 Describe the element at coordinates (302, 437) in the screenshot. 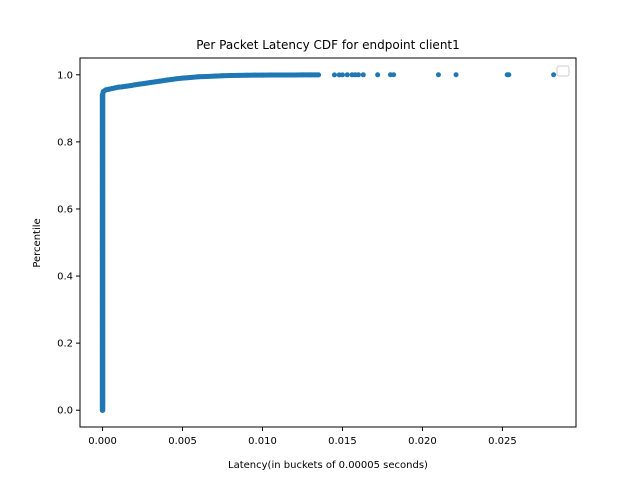

I see `x-axis: 0.000 0.005 0.010 0.015 0.020 0.025` at that location.